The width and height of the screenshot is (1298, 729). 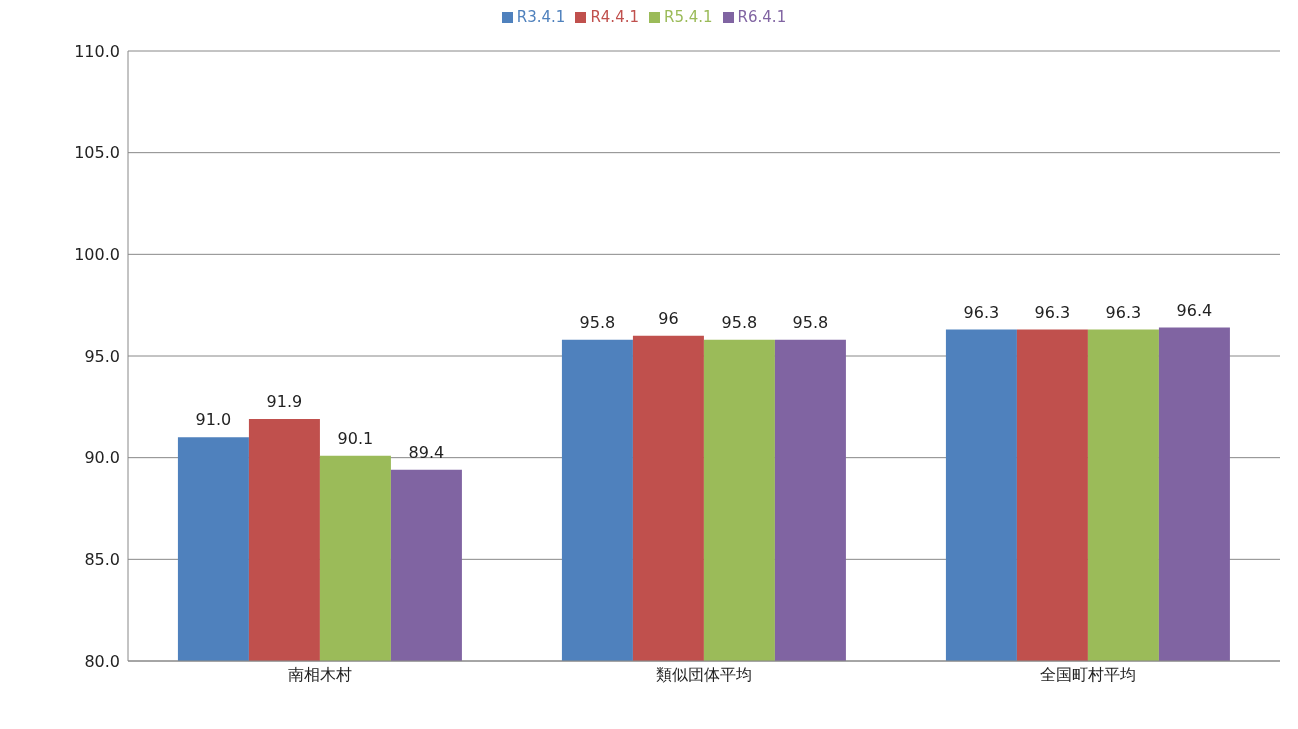 What do you see at coordinates (1194, 310) in the screenshot?
I see `data-label: 96.4` at bounding box center [1194, 310].